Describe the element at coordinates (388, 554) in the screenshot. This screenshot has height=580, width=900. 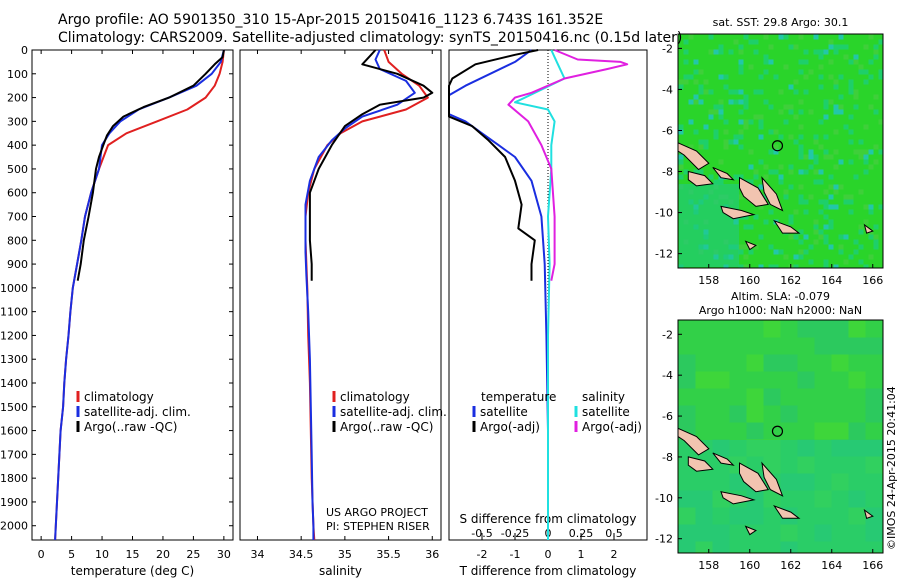
I see `salinity-xtick-label: 35.5` at that location.